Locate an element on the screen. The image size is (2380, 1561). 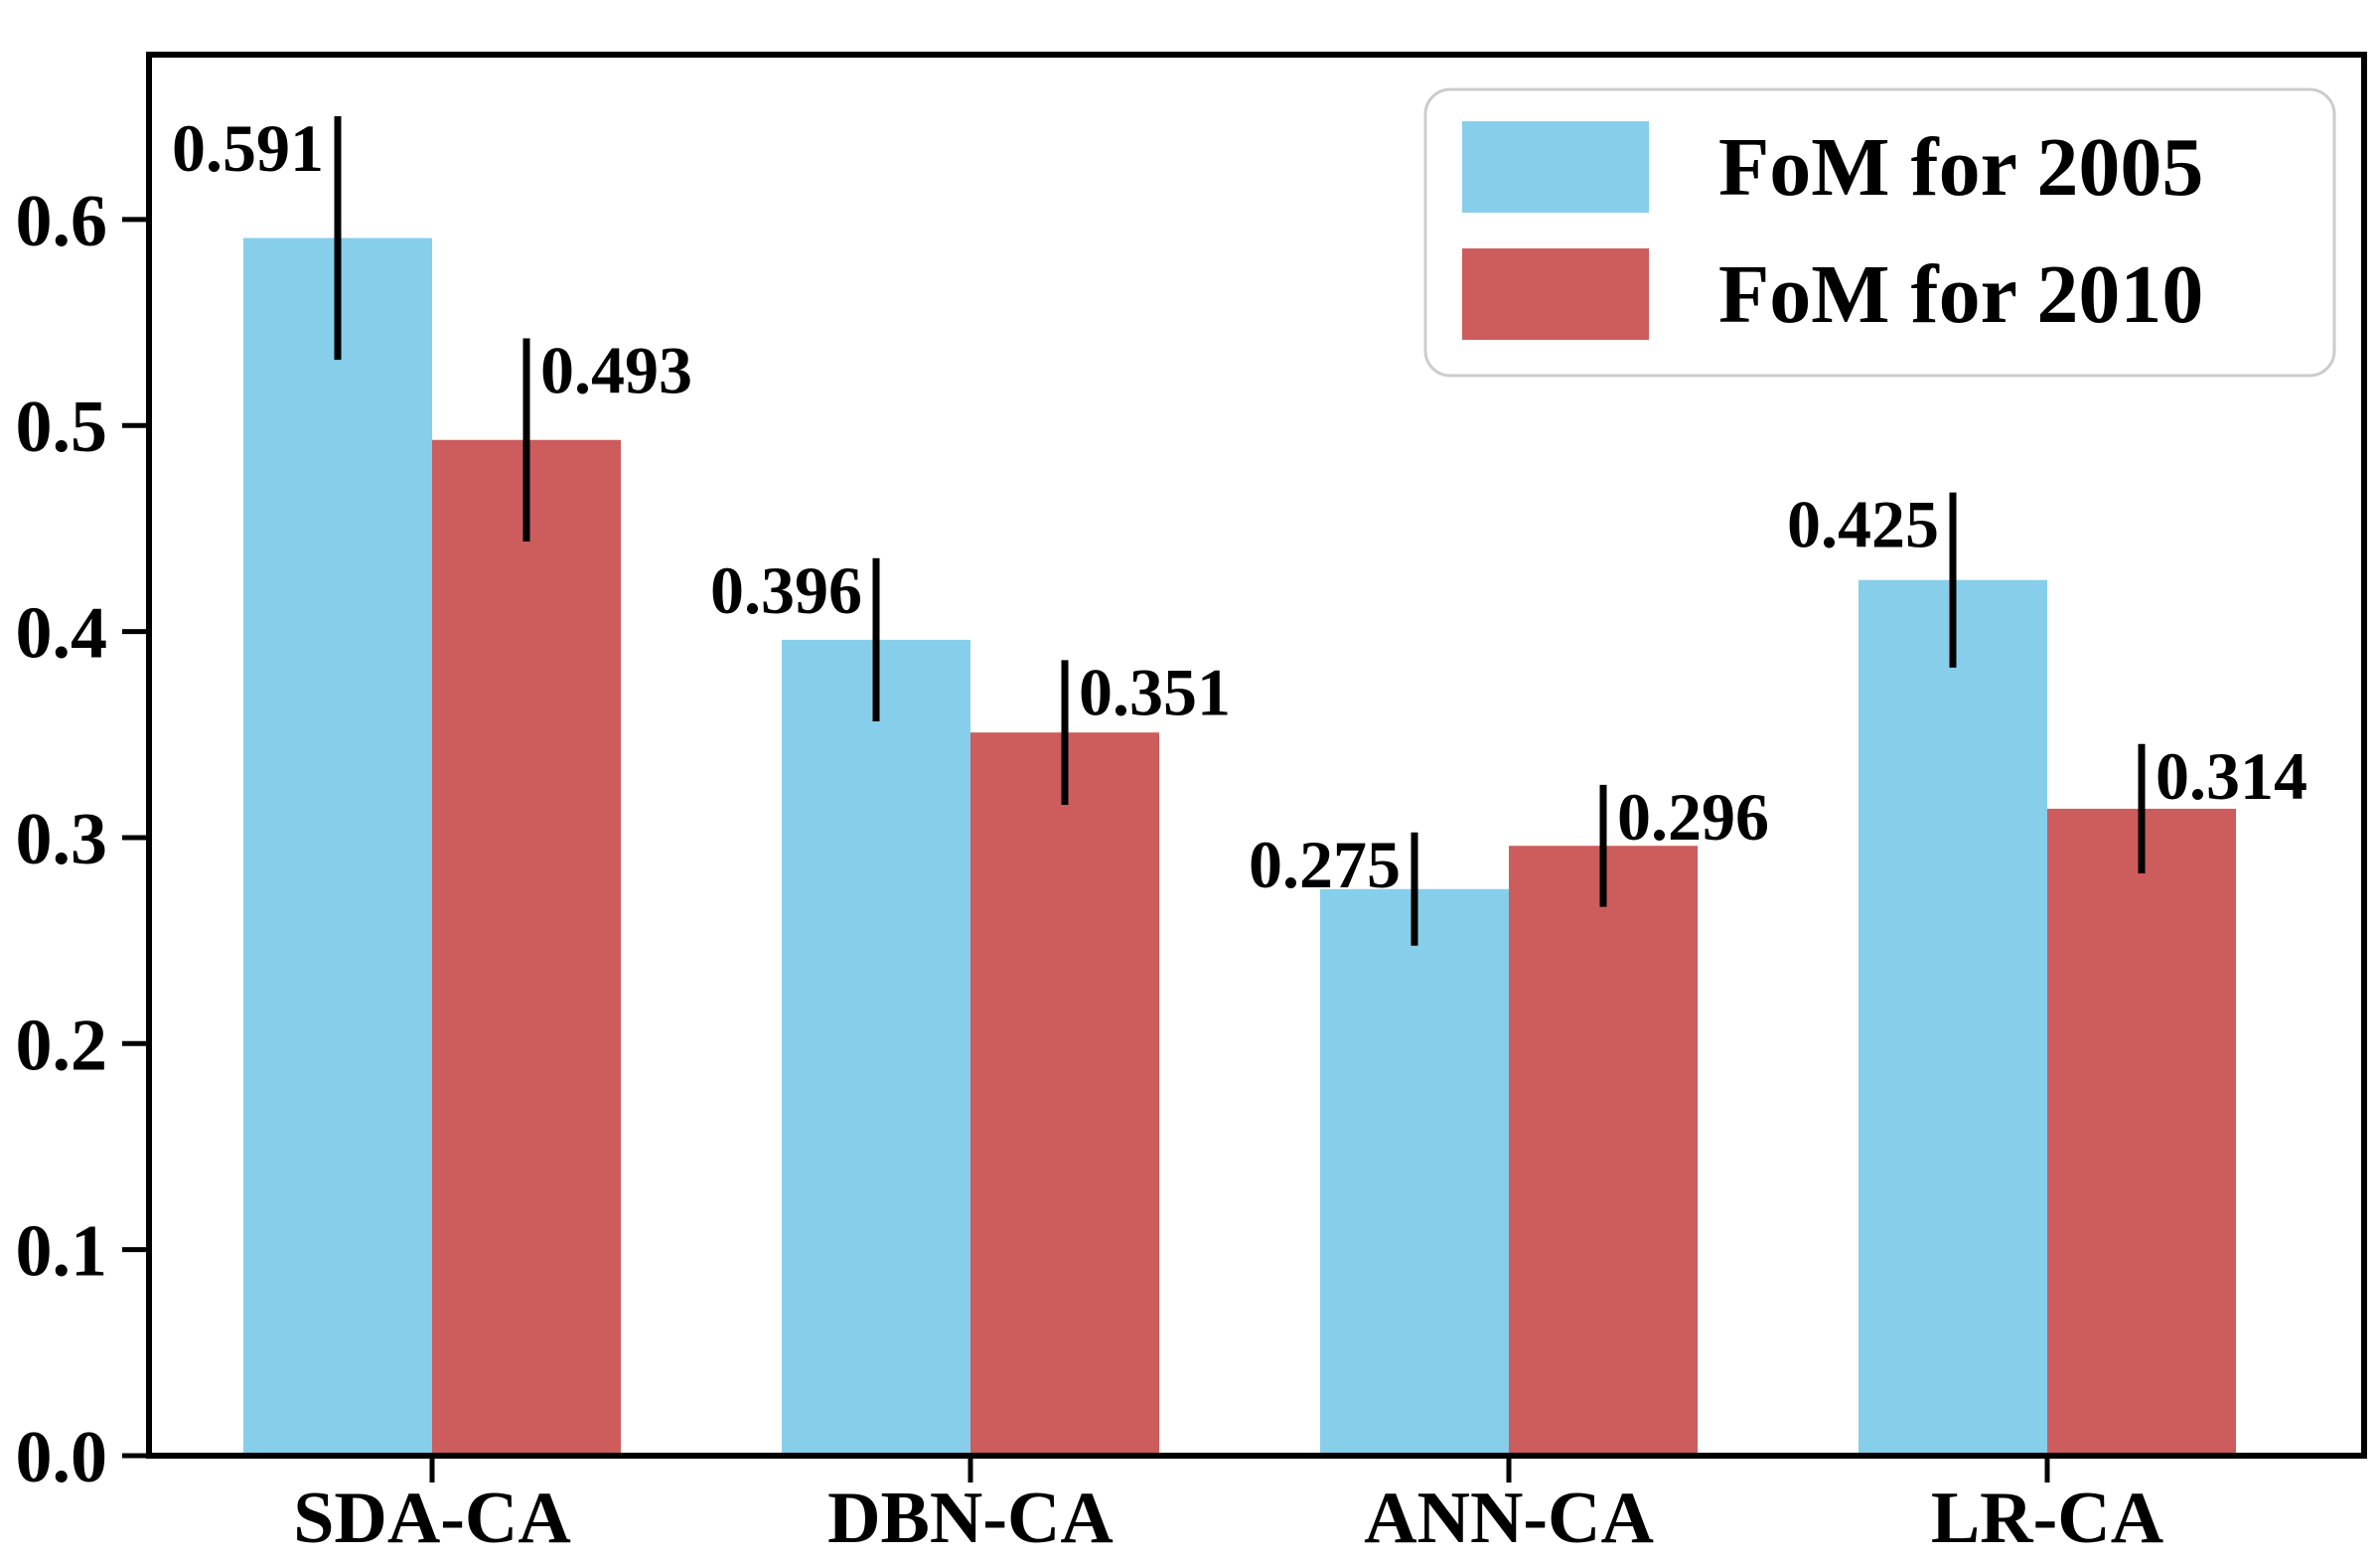
y-tick-label-0.0: 0.0 is located at coordinates (62, 1457).